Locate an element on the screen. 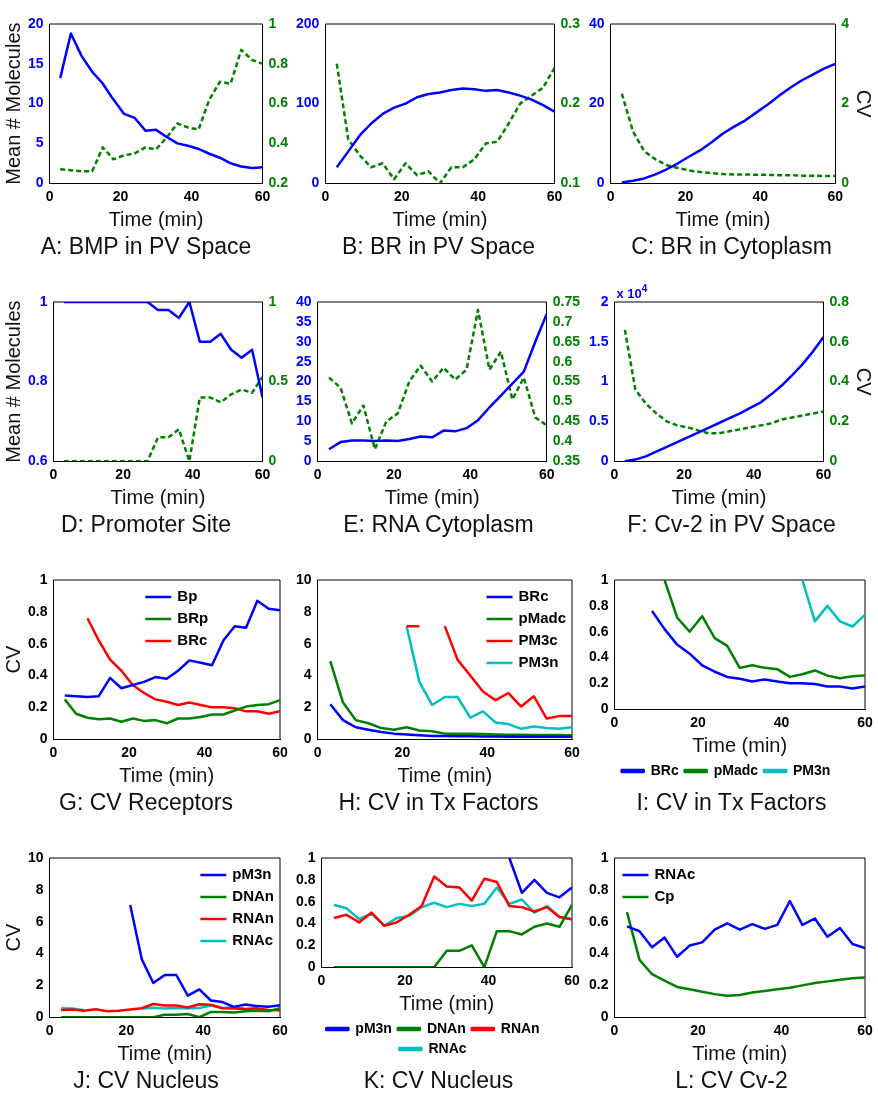 The width and height of the screenshot is (878, 1119). text: B: BR in PV Space is located at coordinates (438, 246).